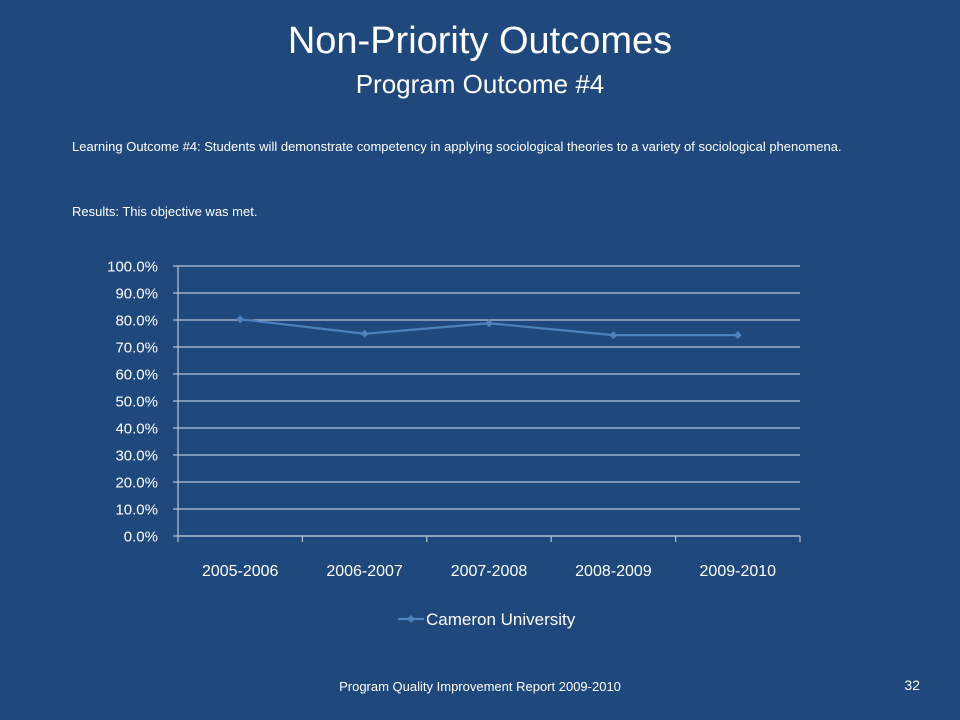 The width and height of the screenshot is (960, 720). Describe the element at coordinates (501, 619) in the screenshot. I see `legend-label: Cameron University` at that location.